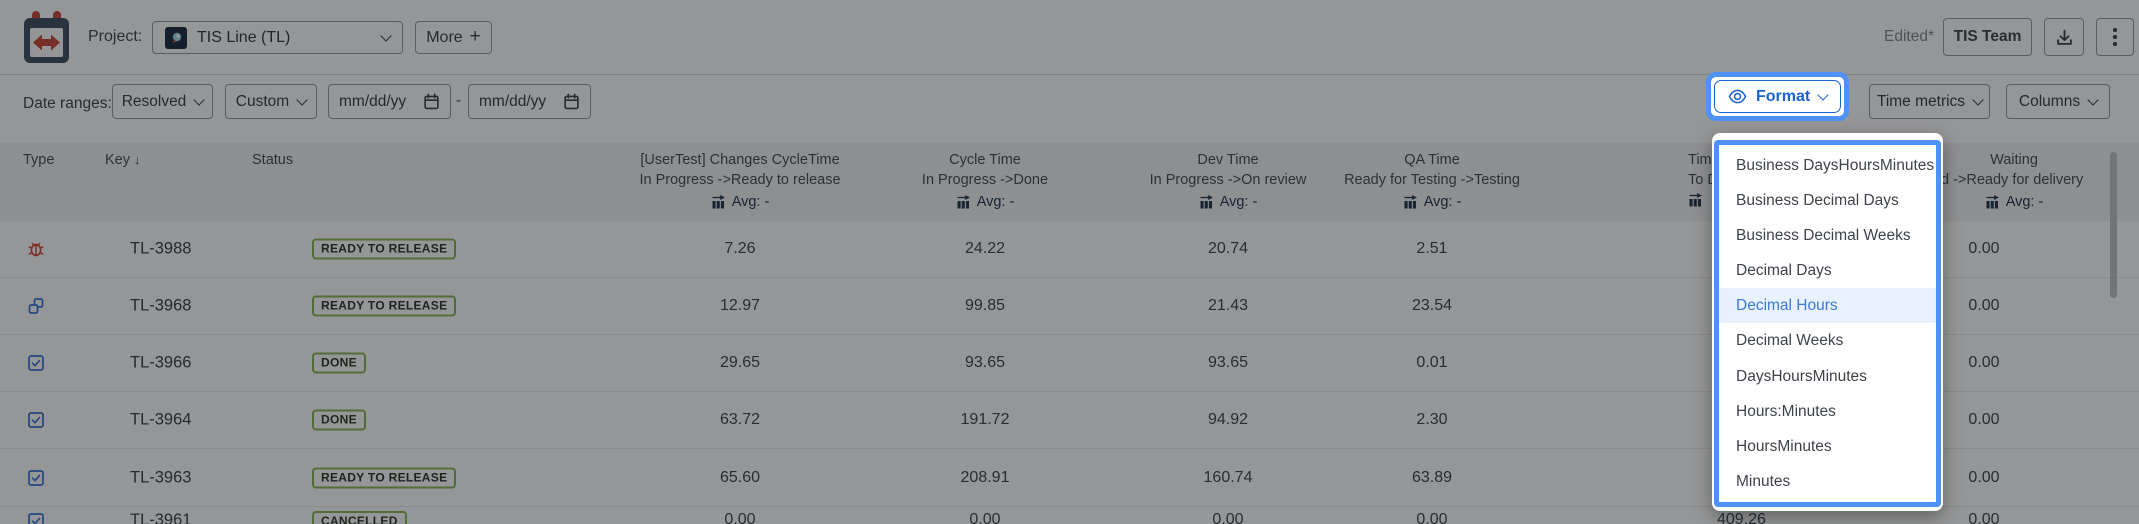 The image size is (2139, 524). Describe the element at coordinates (2012, 180) in the screenshot. I see `column-subtitle: d ->Ready for delivery` at that location.